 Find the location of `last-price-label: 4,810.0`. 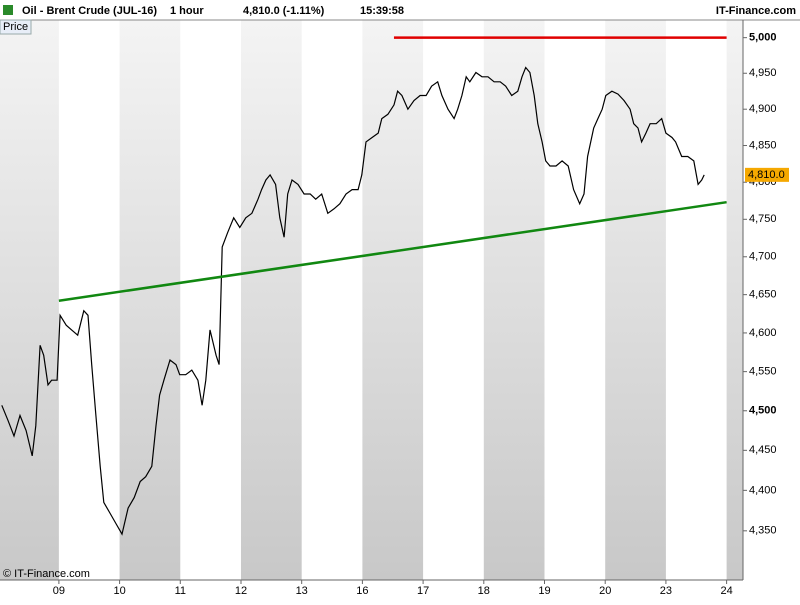

last-price-label: 4,810.0 is located at coordinates (766, 175).